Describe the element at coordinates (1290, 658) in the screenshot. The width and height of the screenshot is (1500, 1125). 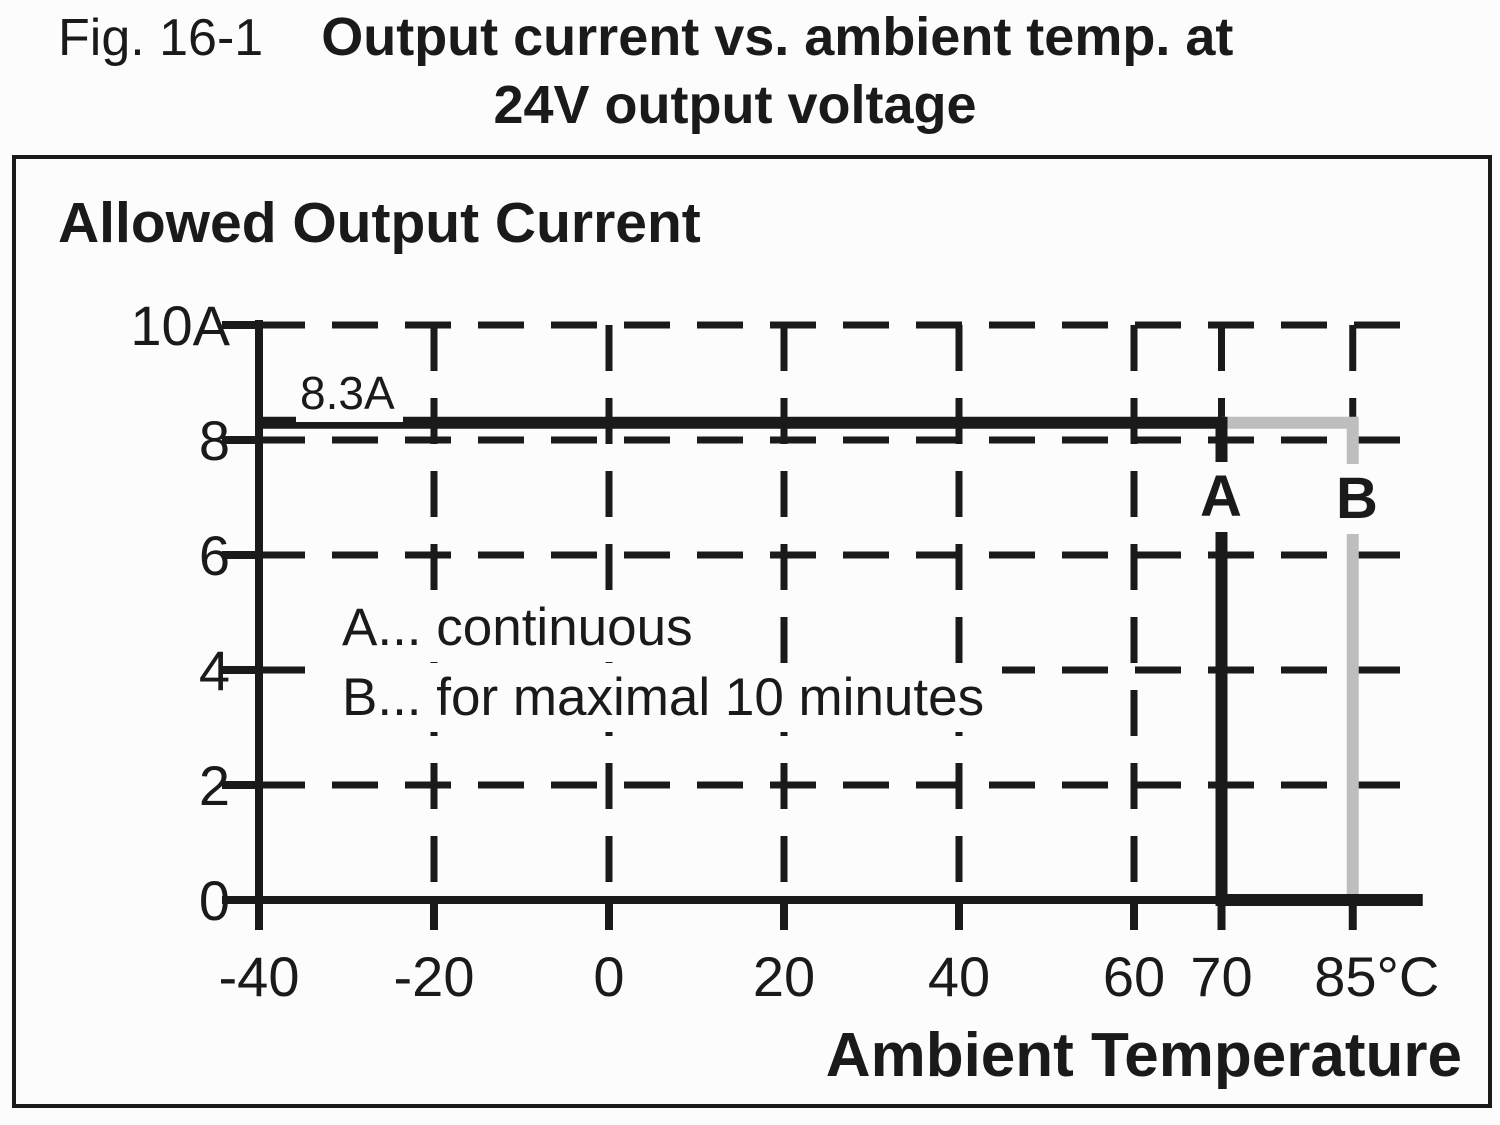
I see `series-b-line` at that location.